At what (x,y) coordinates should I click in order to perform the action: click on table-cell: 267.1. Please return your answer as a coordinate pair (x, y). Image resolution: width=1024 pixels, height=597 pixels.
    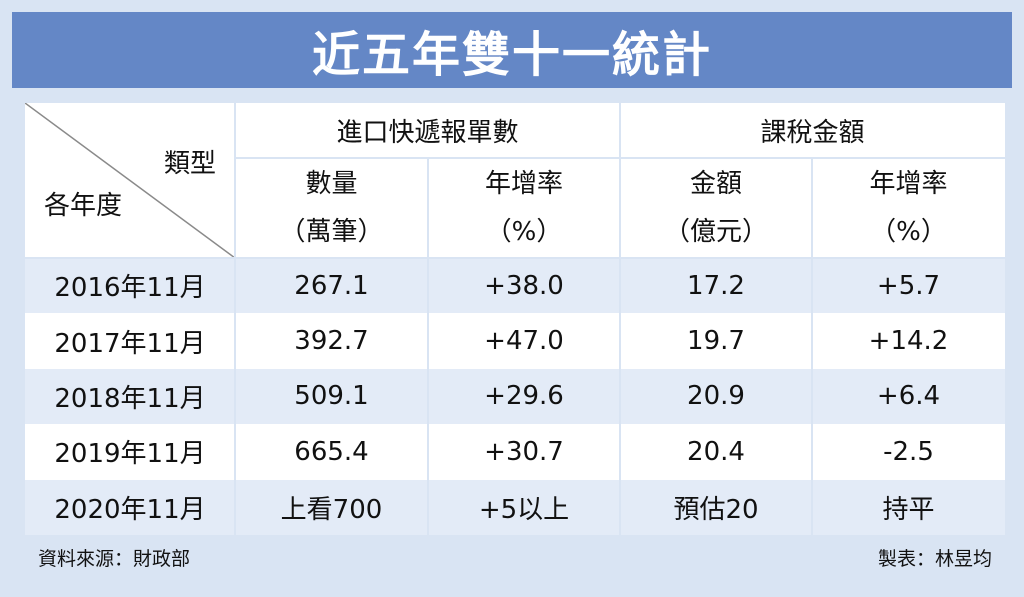
    Looking at the image, I should click on (331, 285).